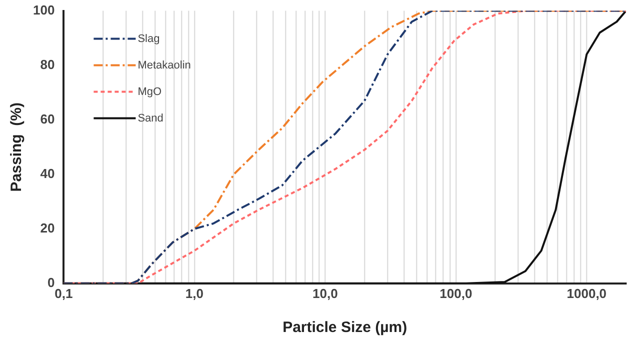  I want to click on legend-label: Slag, so click(149, 38).